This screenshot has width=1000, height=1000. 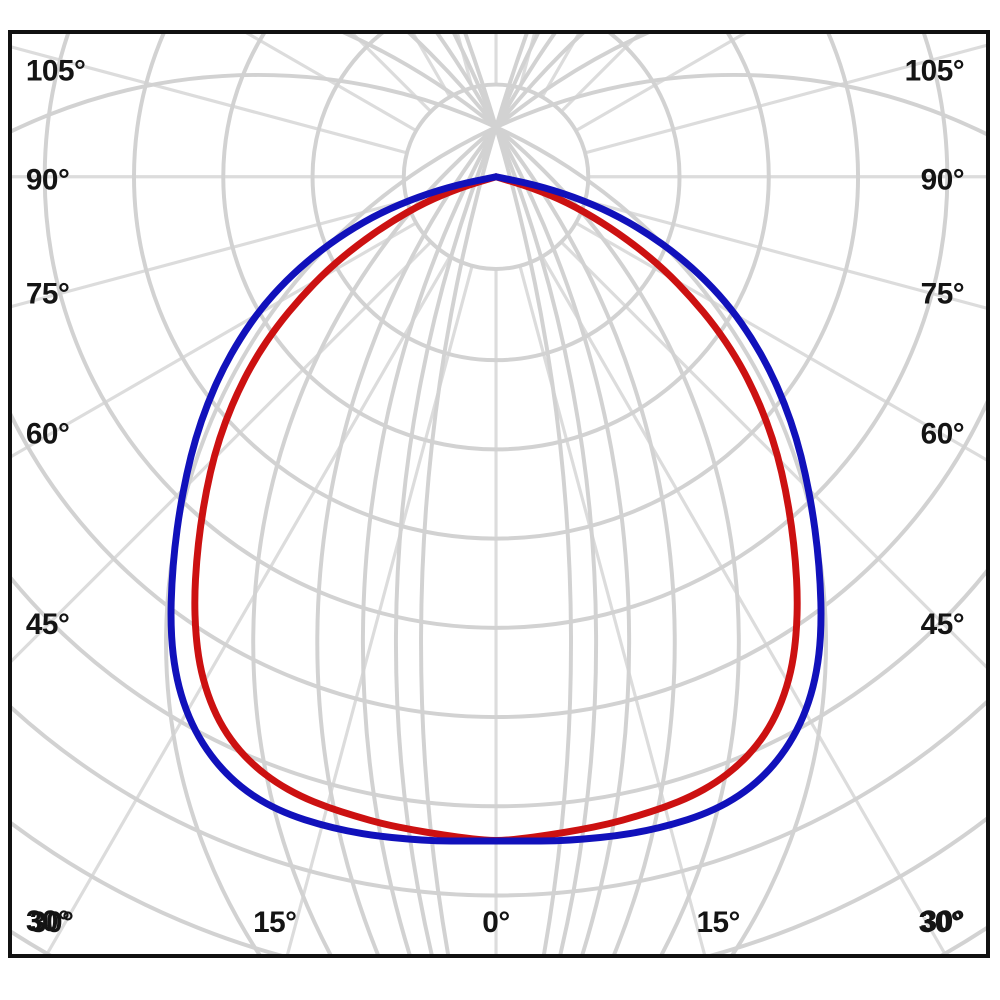 I want to click on grid-arc-r4, so click(x=467, y=494).